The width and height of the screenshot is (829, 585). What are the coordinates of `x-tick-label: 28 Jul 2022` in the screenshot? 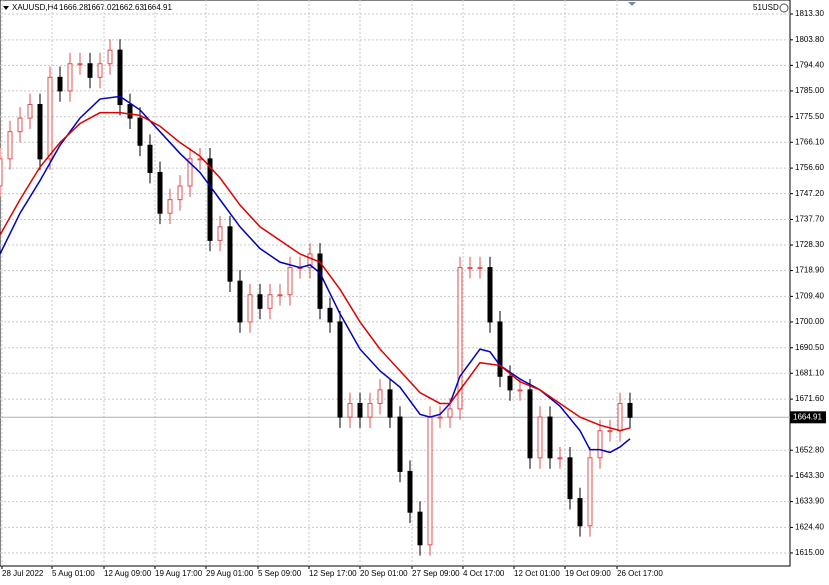 It's located at (23, 573).